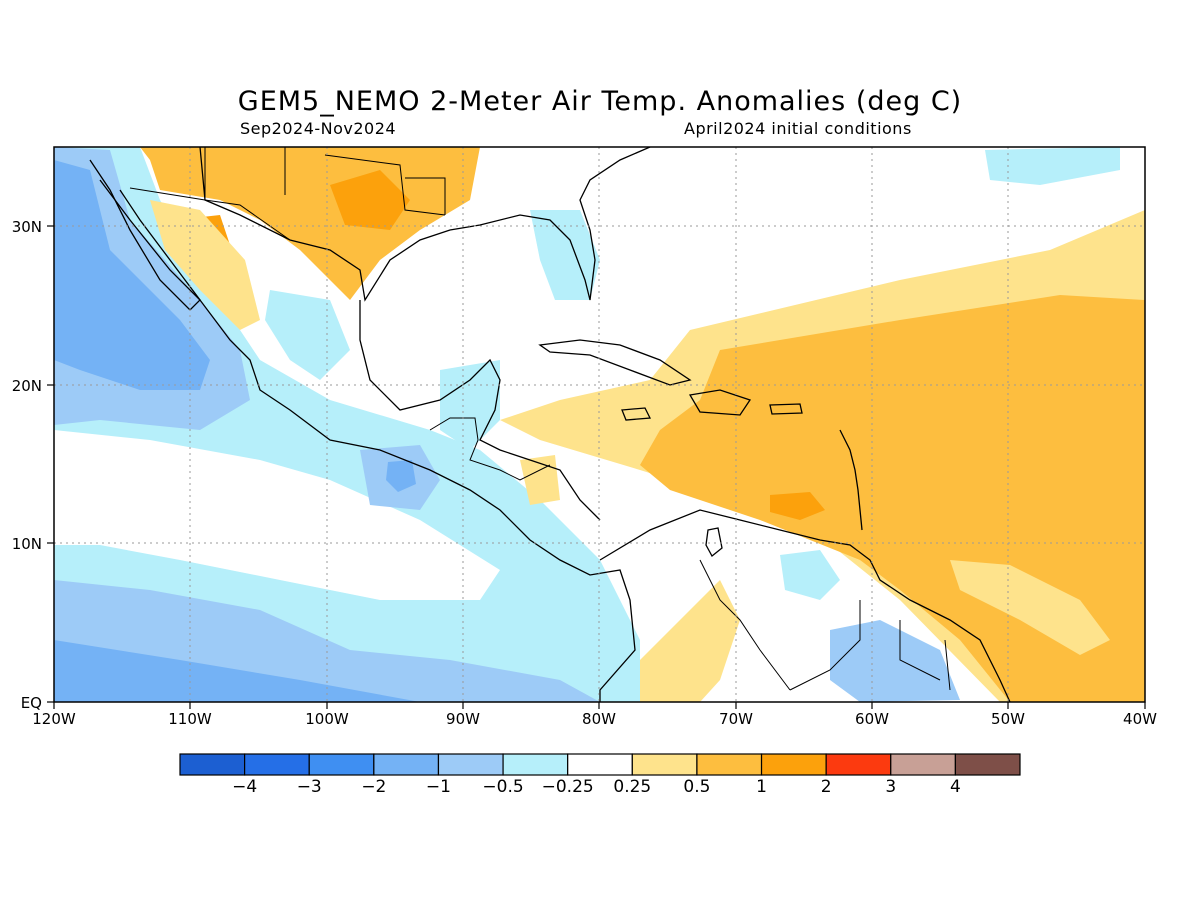 This screenshot has width=1200, height=900. What do you see at coordinates (1140, 719) in the screenshot?
I see `lon-label: 40W` at bounding box center [1140, 719].